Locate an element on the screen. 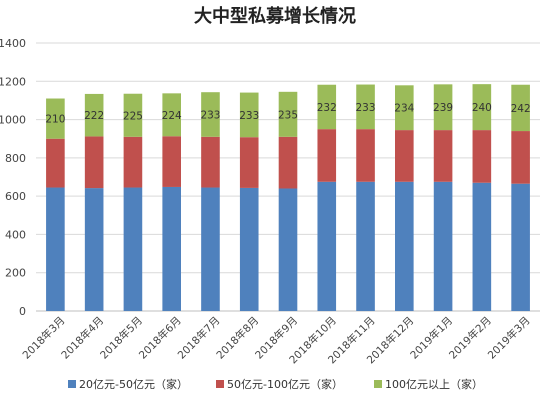  y-tick-label: 800 is located at coordinates (15, 158).